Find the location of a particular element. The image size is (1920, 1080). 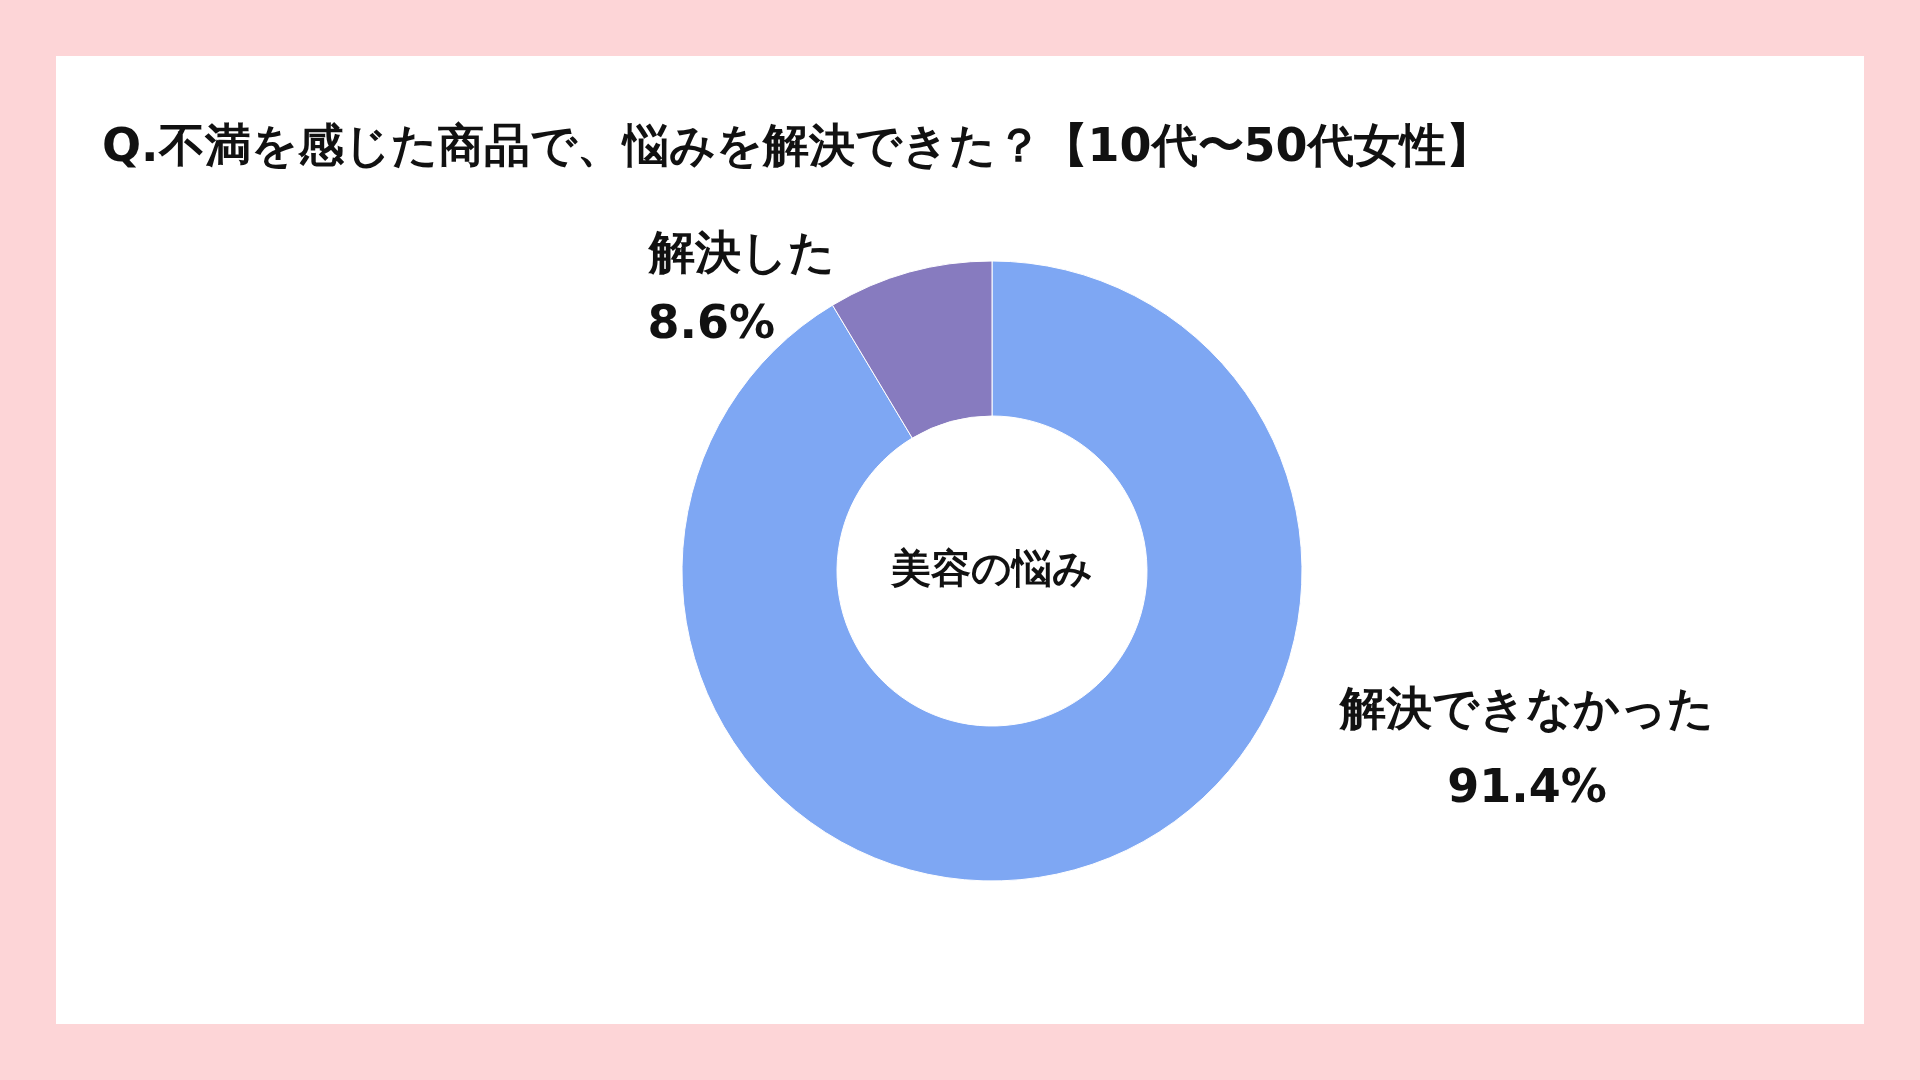

text: 美容の悩み is located at coordinates (991, 568).